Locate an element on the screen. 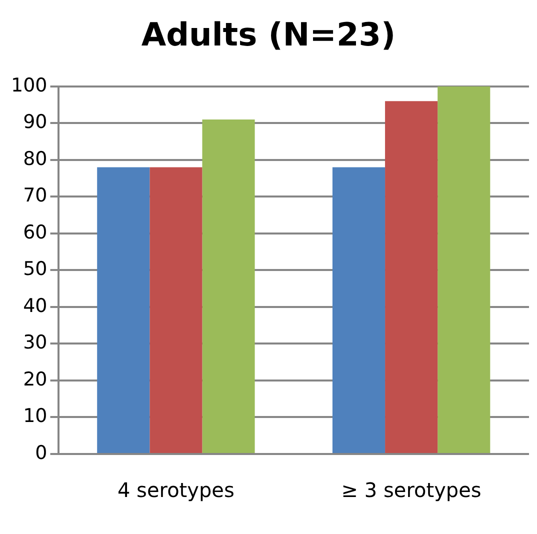 The height and width of the screenshot is (534, 537). x-tick-label: 4 serotypes is located at coordinates (175, 490).